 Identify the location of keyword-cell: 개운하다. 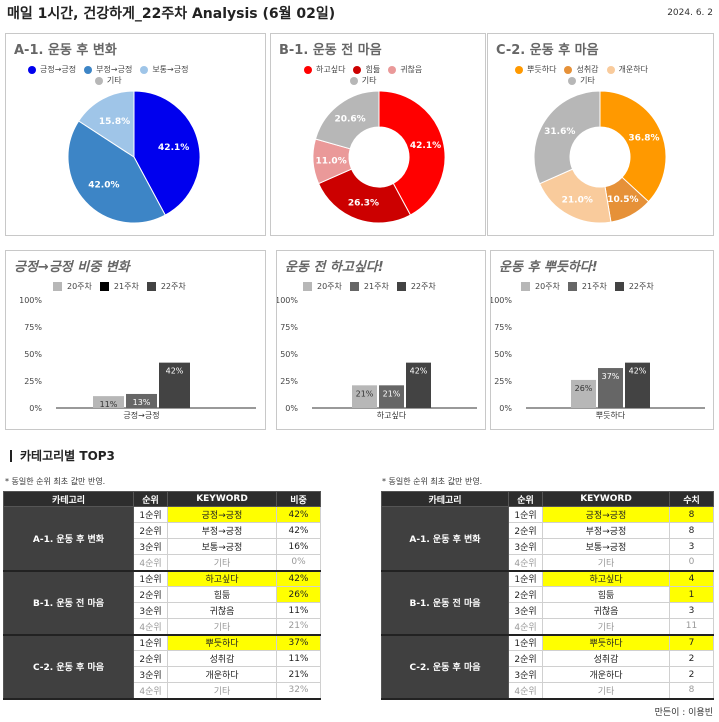
(606, 674).